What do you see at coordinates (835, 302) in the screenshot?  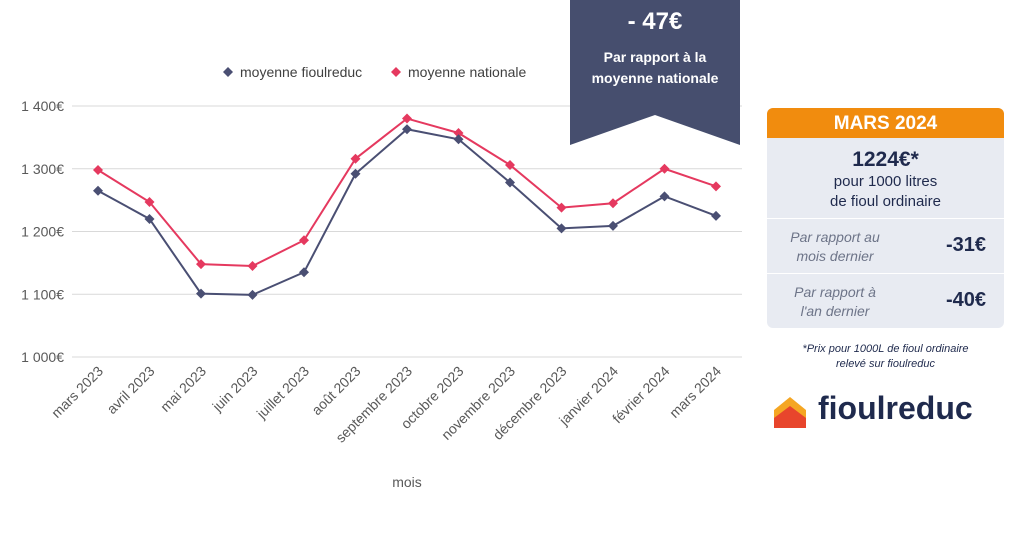 I see `row-label: Par rapport à l'an dernier` at bounding box center [835, 302].